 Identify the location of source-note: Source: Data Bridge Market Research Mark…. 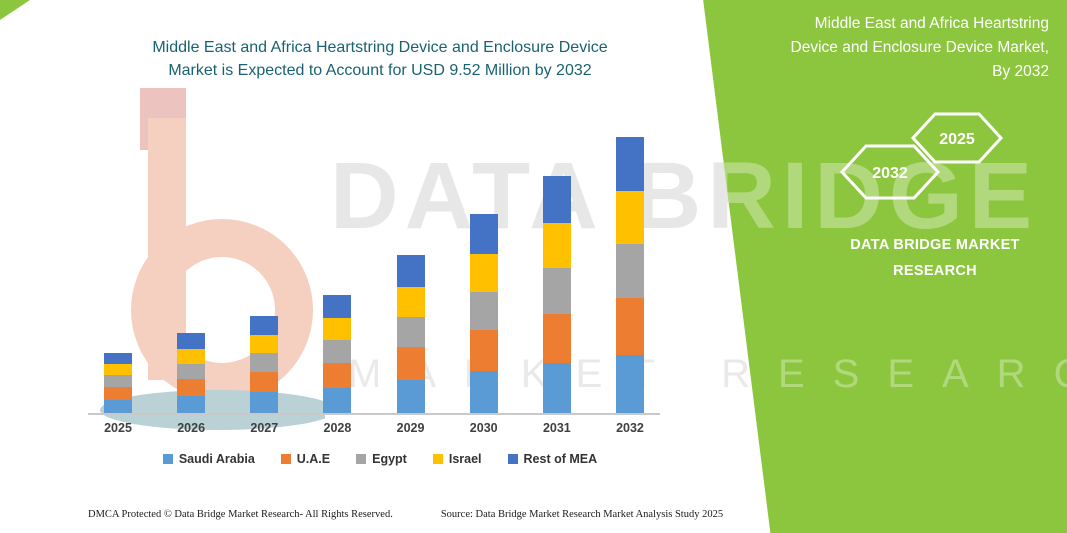
(582, 514).